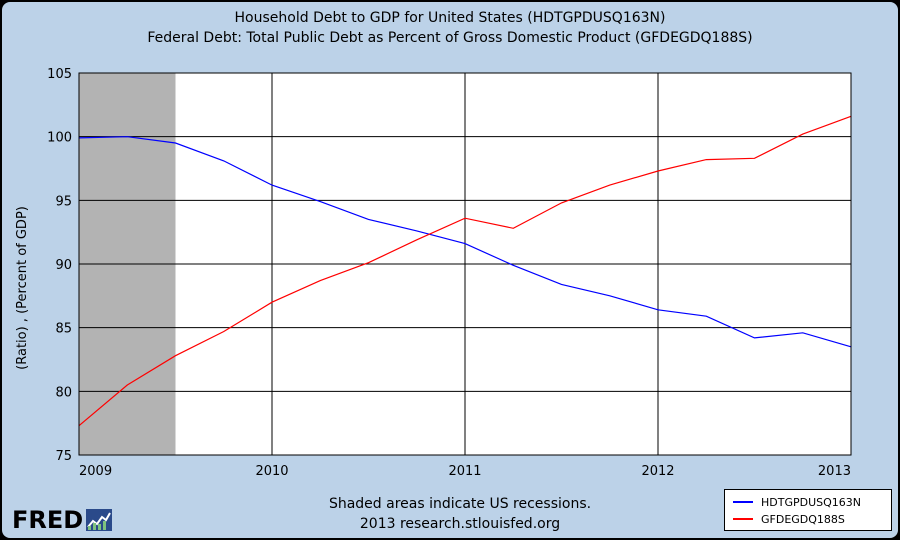 Image resolution: width=900 pixels, height=540 pixels. I want to click on y-tick-label: 95, so click(63, 201).